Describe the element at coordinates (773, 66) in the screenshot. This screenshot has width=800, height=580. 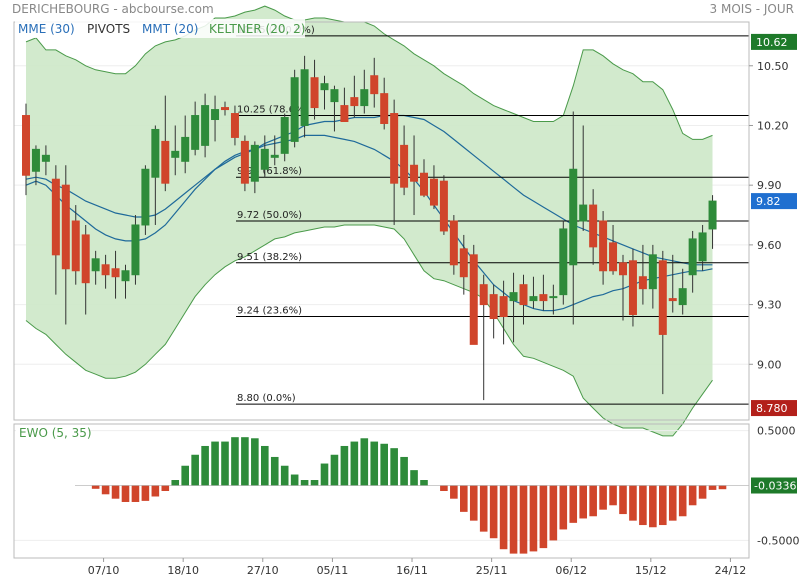
I see `y-tick-label: 10.50` at that location.